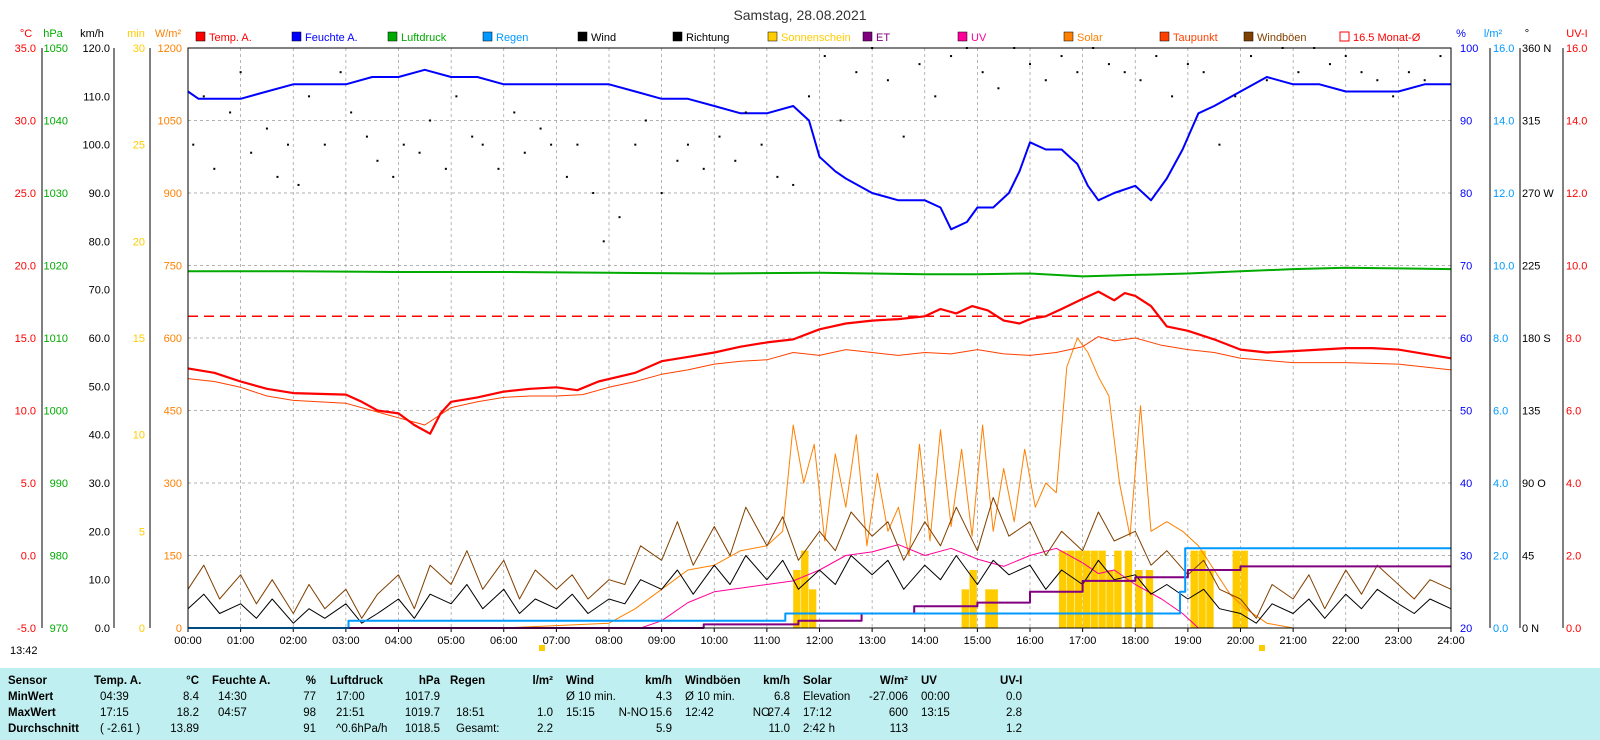  What do you see at coordinates (1500, 412) in the screenshot?
I see `y-tick-label: 6.0` at bounding box center [1500, 412].